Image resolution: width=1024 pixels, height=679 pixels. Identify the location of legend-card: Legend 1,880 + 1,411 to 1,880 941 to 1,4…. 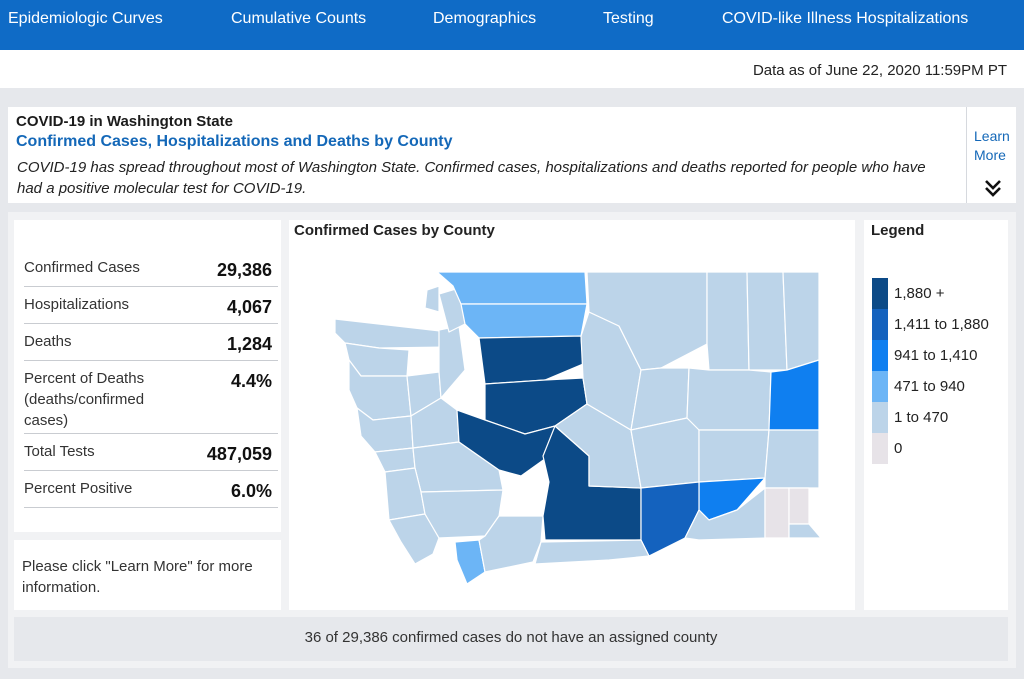
(936, 415).